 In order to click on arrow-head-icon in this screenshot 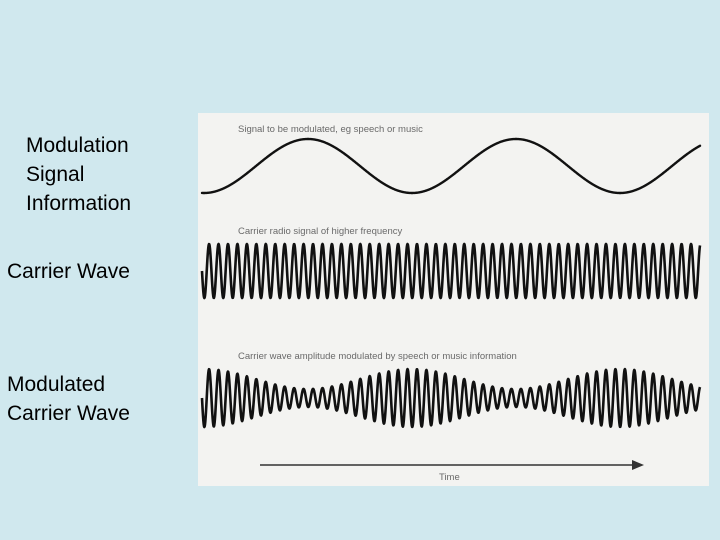, I will do `click(638, 465)`.